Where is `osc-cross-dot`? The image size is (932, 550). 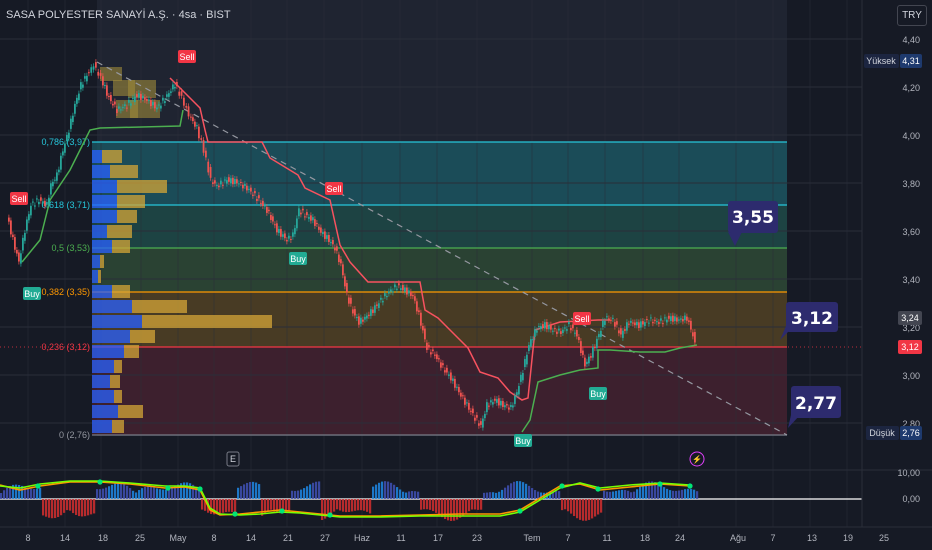 osc-cross-dot is located at coordinates (562, 486).